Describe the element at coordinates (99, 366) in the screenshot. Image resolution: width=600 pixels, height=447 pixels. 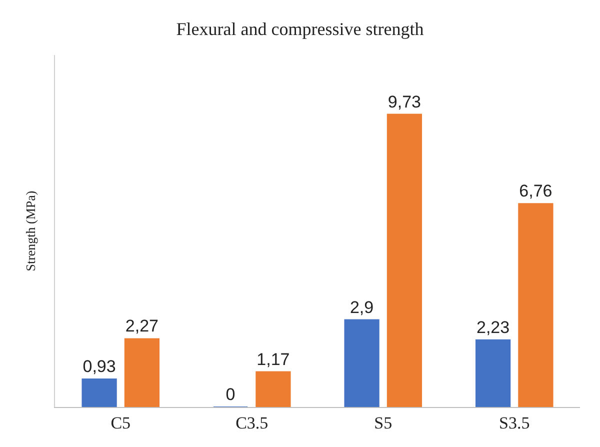
I see `data-label: 0,93` at that location.